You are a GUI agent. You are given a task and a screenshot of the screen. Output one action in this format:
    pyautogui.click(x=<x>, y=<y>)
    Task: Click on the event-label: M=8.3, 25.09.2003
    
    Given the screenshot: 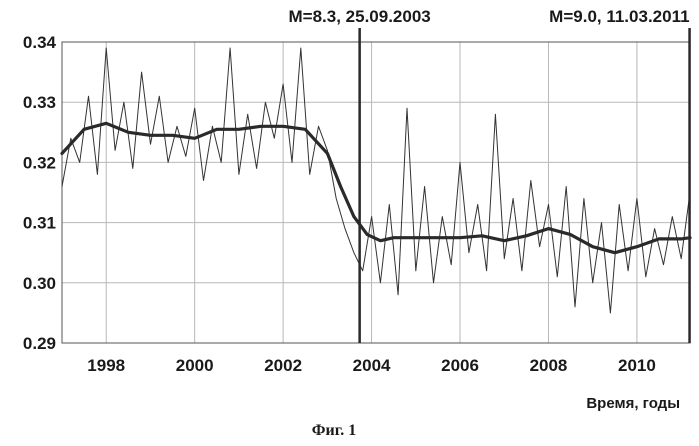 What is the action you would take?
    pyautogui.click(x=360, y=16)
    